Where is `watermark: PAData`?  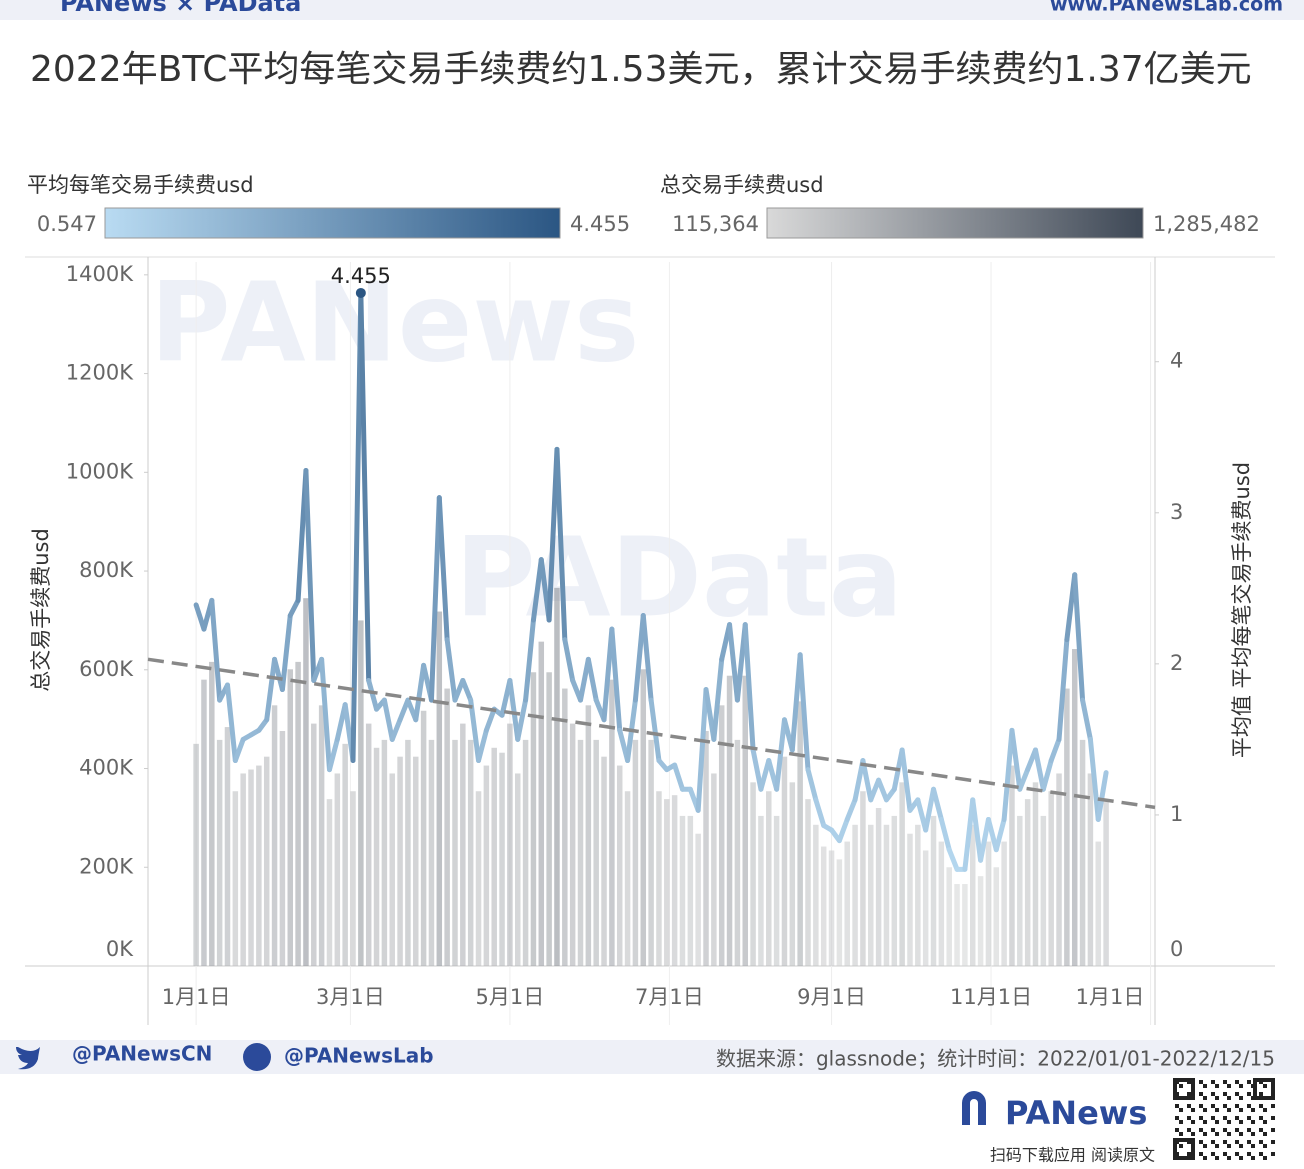 watermark: PAData is located at coordinates (679, 577).